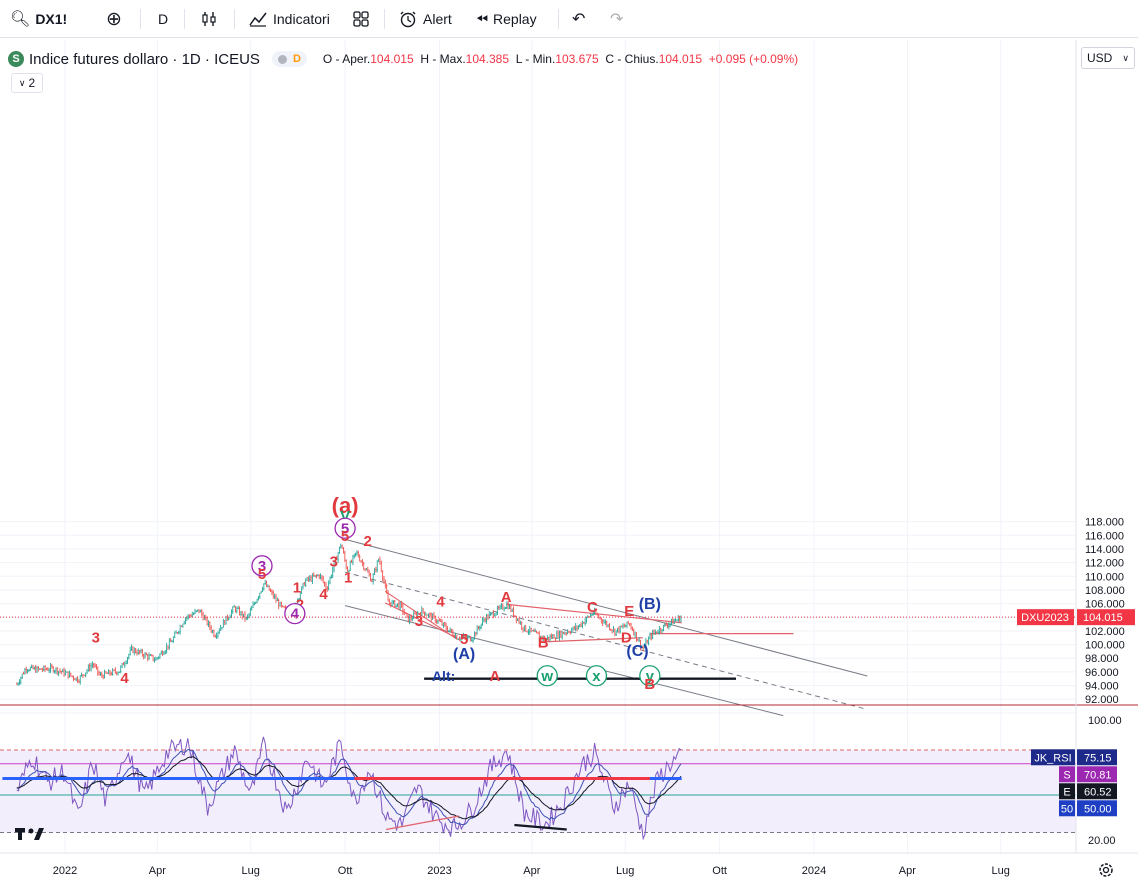 The image size is (1138, 891). Describe the element at coordinates (535, 59) in the screenshot. I see `low-label: L - Min.` at that location.